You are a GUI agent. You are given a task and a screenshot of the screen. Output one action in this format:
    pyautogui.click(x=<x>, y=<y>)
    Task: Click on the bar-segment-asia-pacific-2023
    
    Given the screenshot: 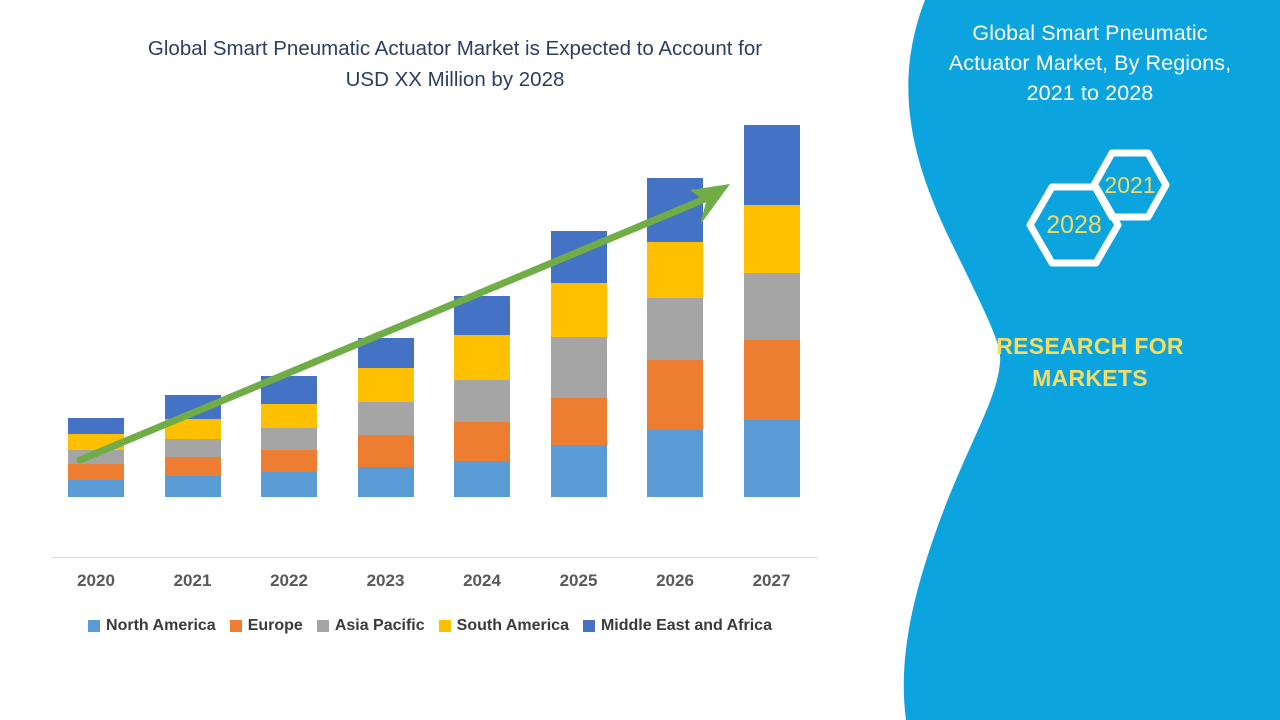 What is the action you would take?
    pyautogui.click(x=385, y=418)
    